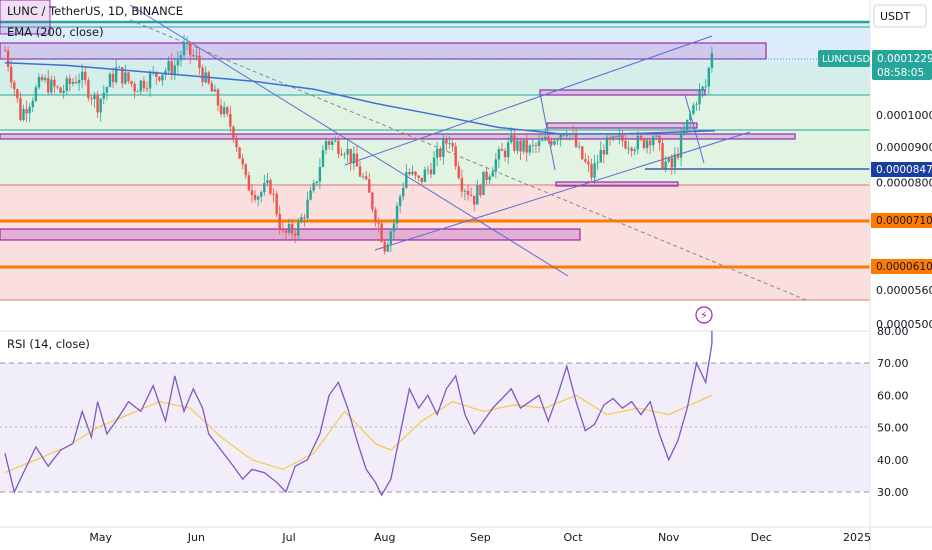  I want to click on lower-box, so click(617, 184).